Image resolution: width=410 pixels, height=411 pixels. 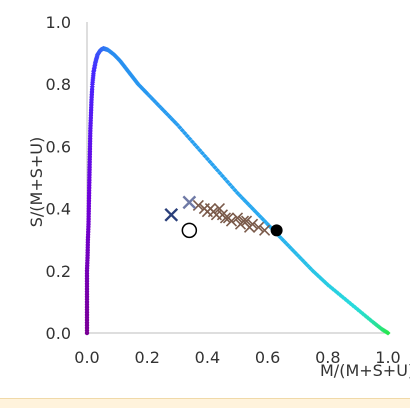 I want to click on y-tick-label: 0.4, so click(x=58, y=209).